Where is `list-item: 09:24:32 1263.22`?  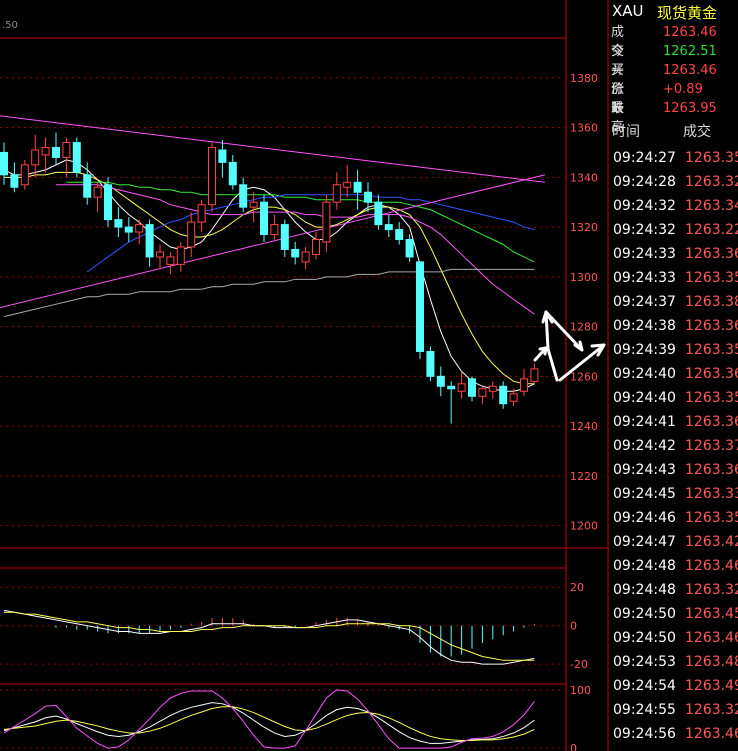 list-item: 09:24:32 1263.22 is located at coordinates (675, 230).